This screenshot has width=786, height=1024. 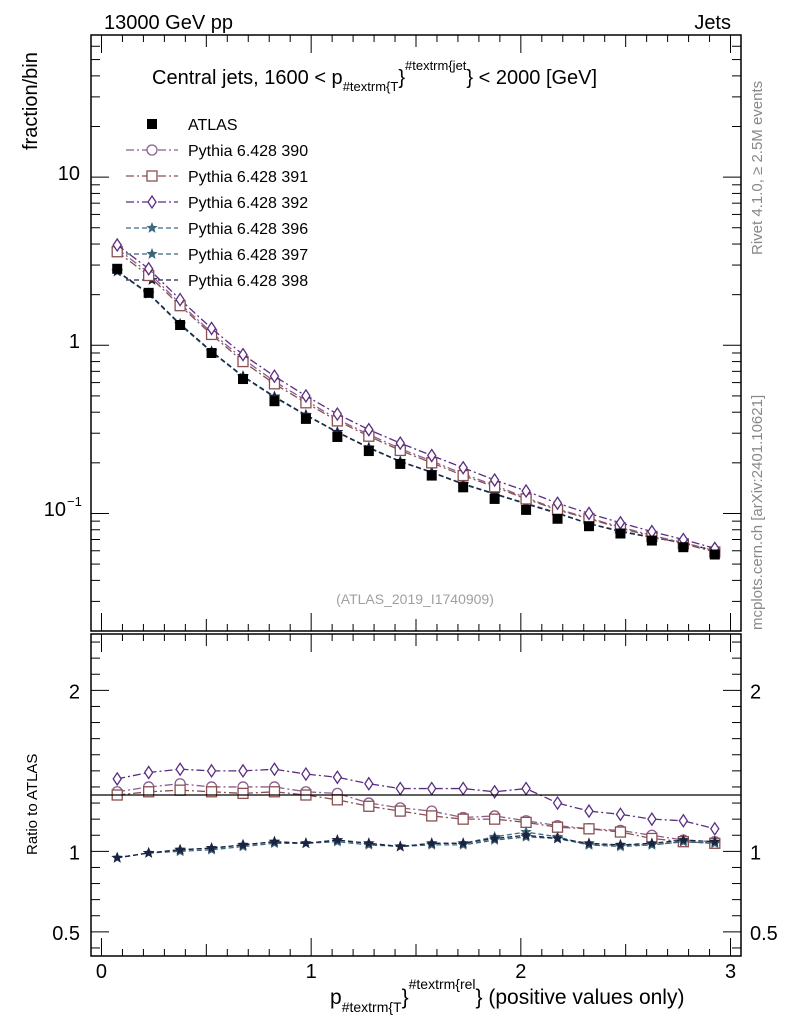 What do you see at coordinates (336, 997) in the screenshot?
I see `x-axis-label-pre: p` at bounding box center [336, 997].